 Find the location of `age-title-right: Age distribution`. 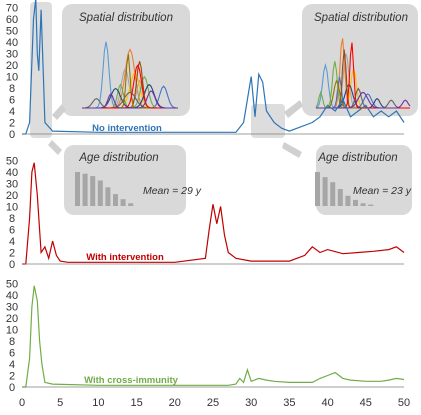

age-title-right: Age distribution is located at coordinates (357, 158).